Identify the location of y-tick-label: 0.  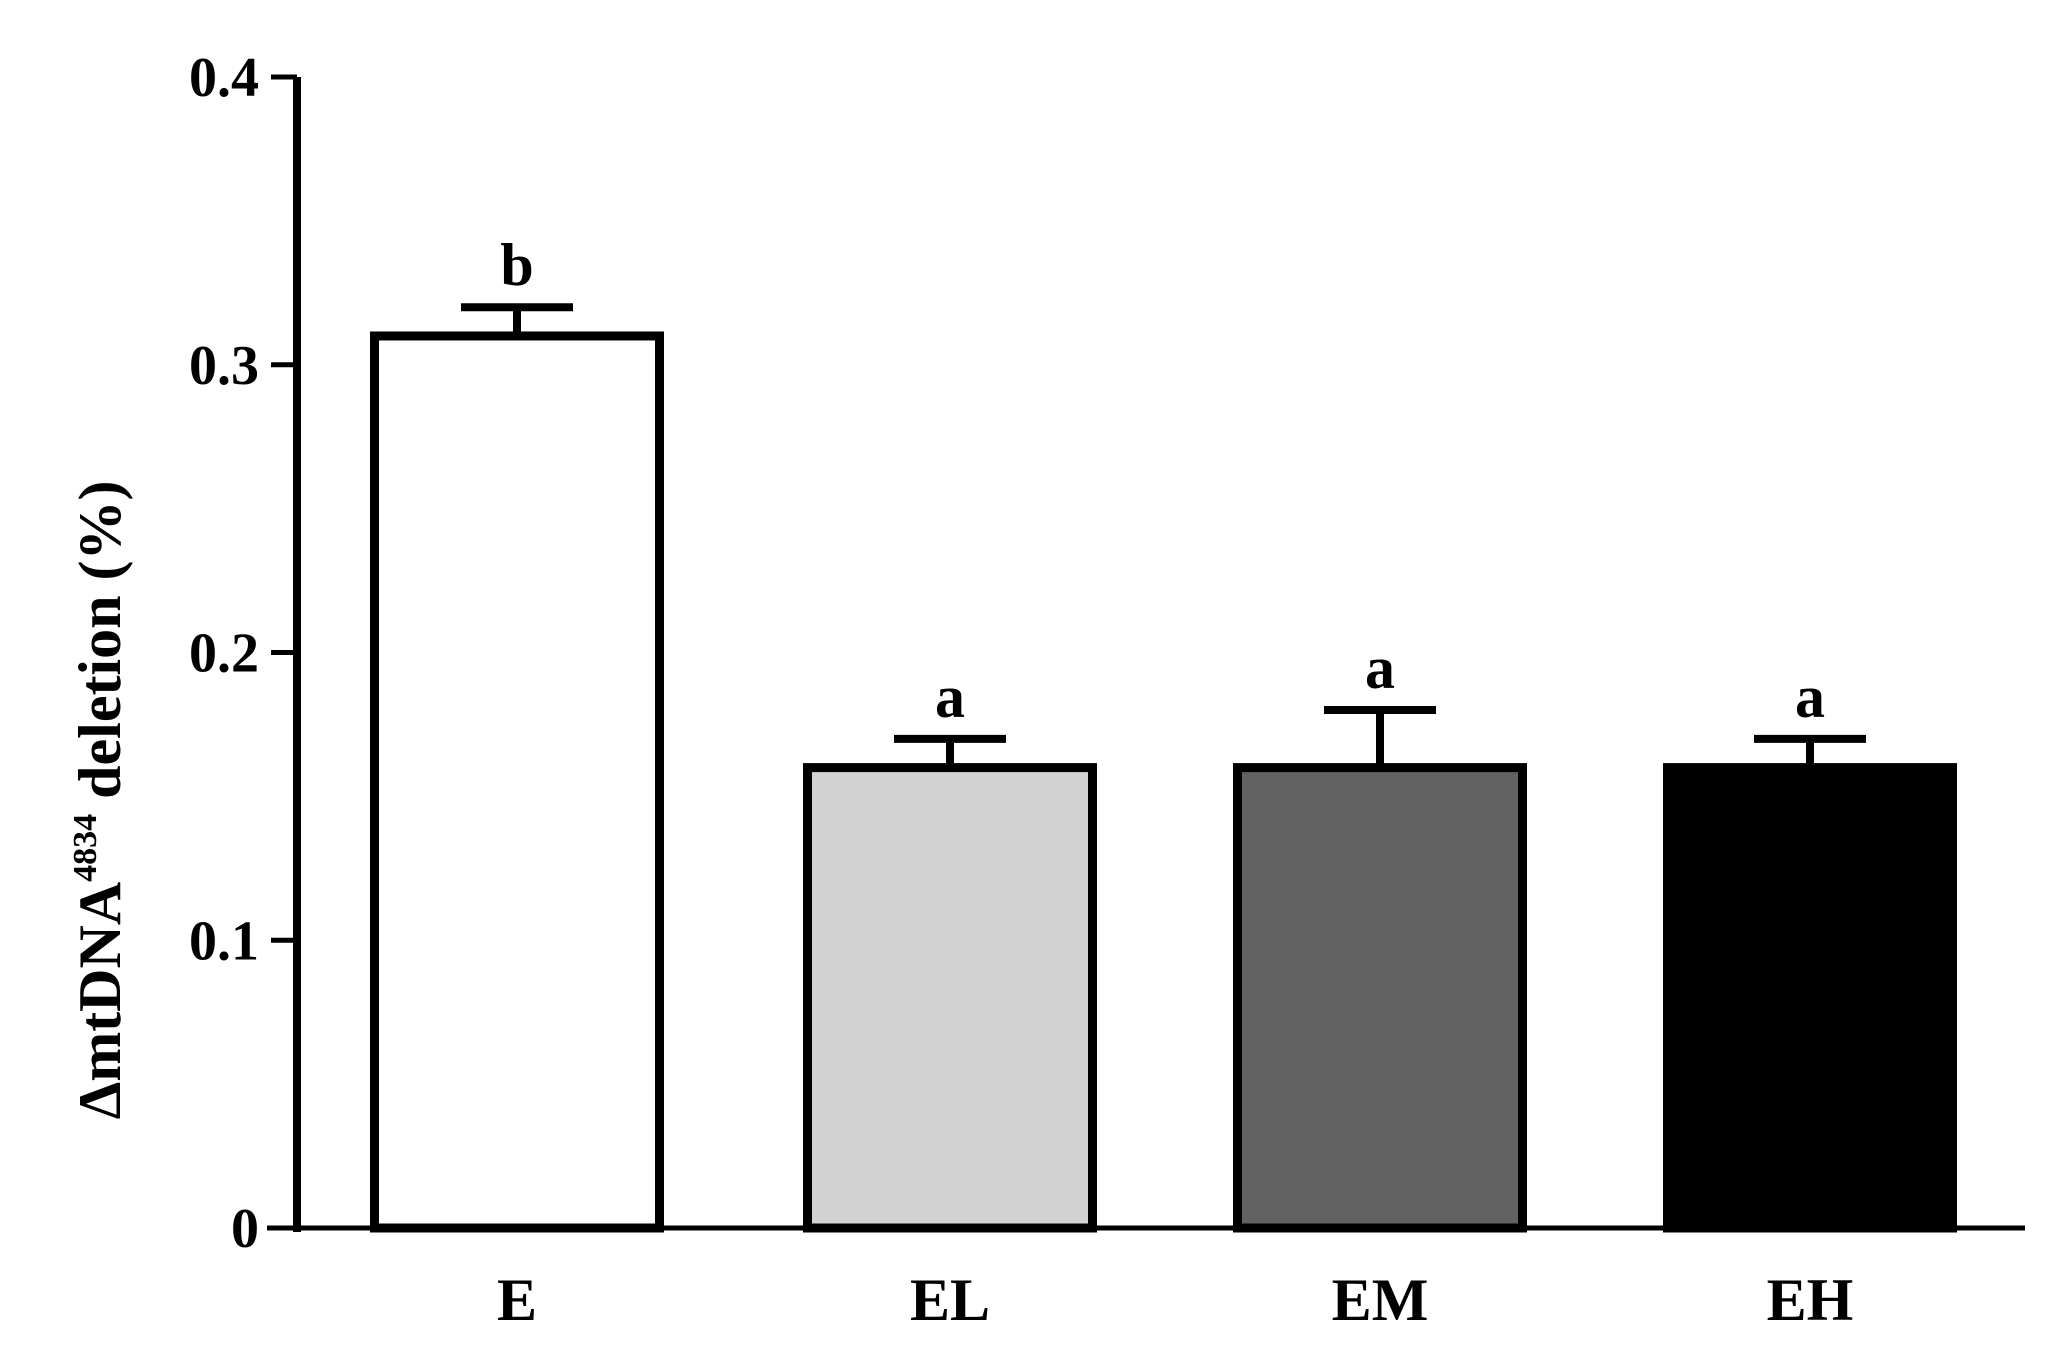
(245, 1229).